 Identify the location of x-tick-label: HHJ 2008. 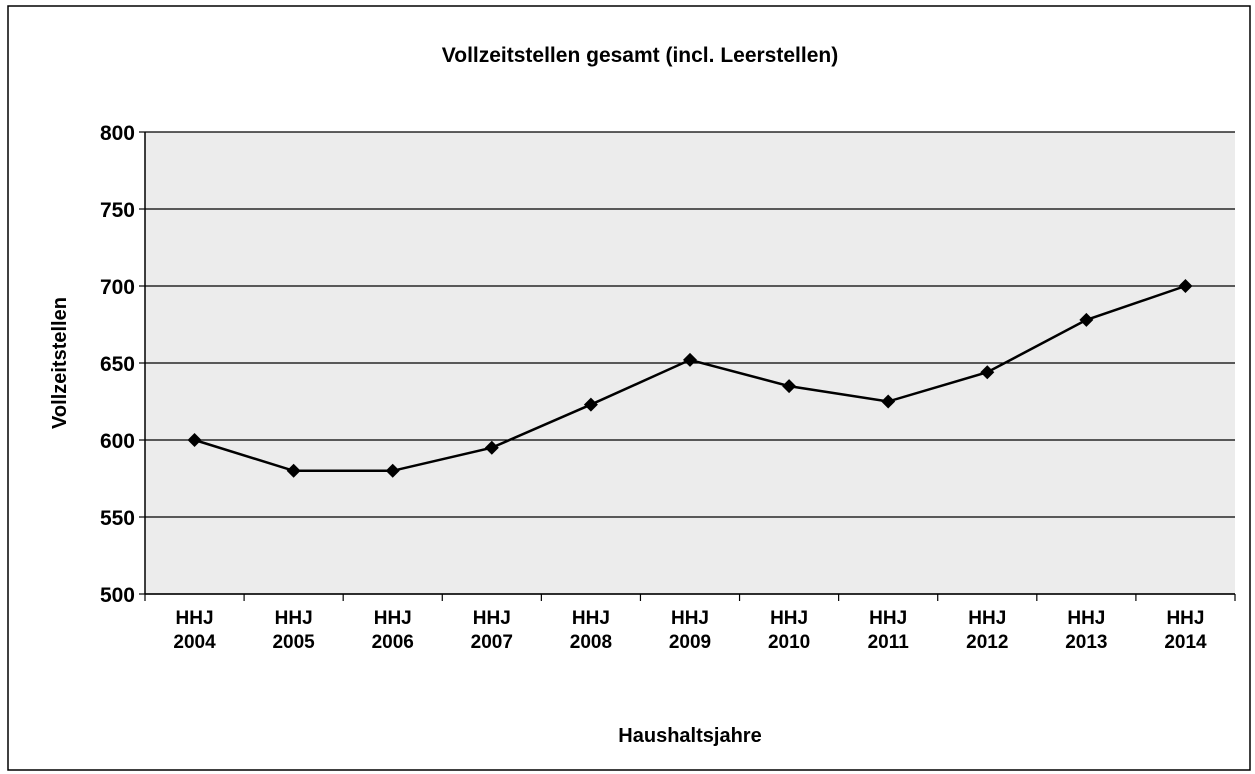
(591, 630).